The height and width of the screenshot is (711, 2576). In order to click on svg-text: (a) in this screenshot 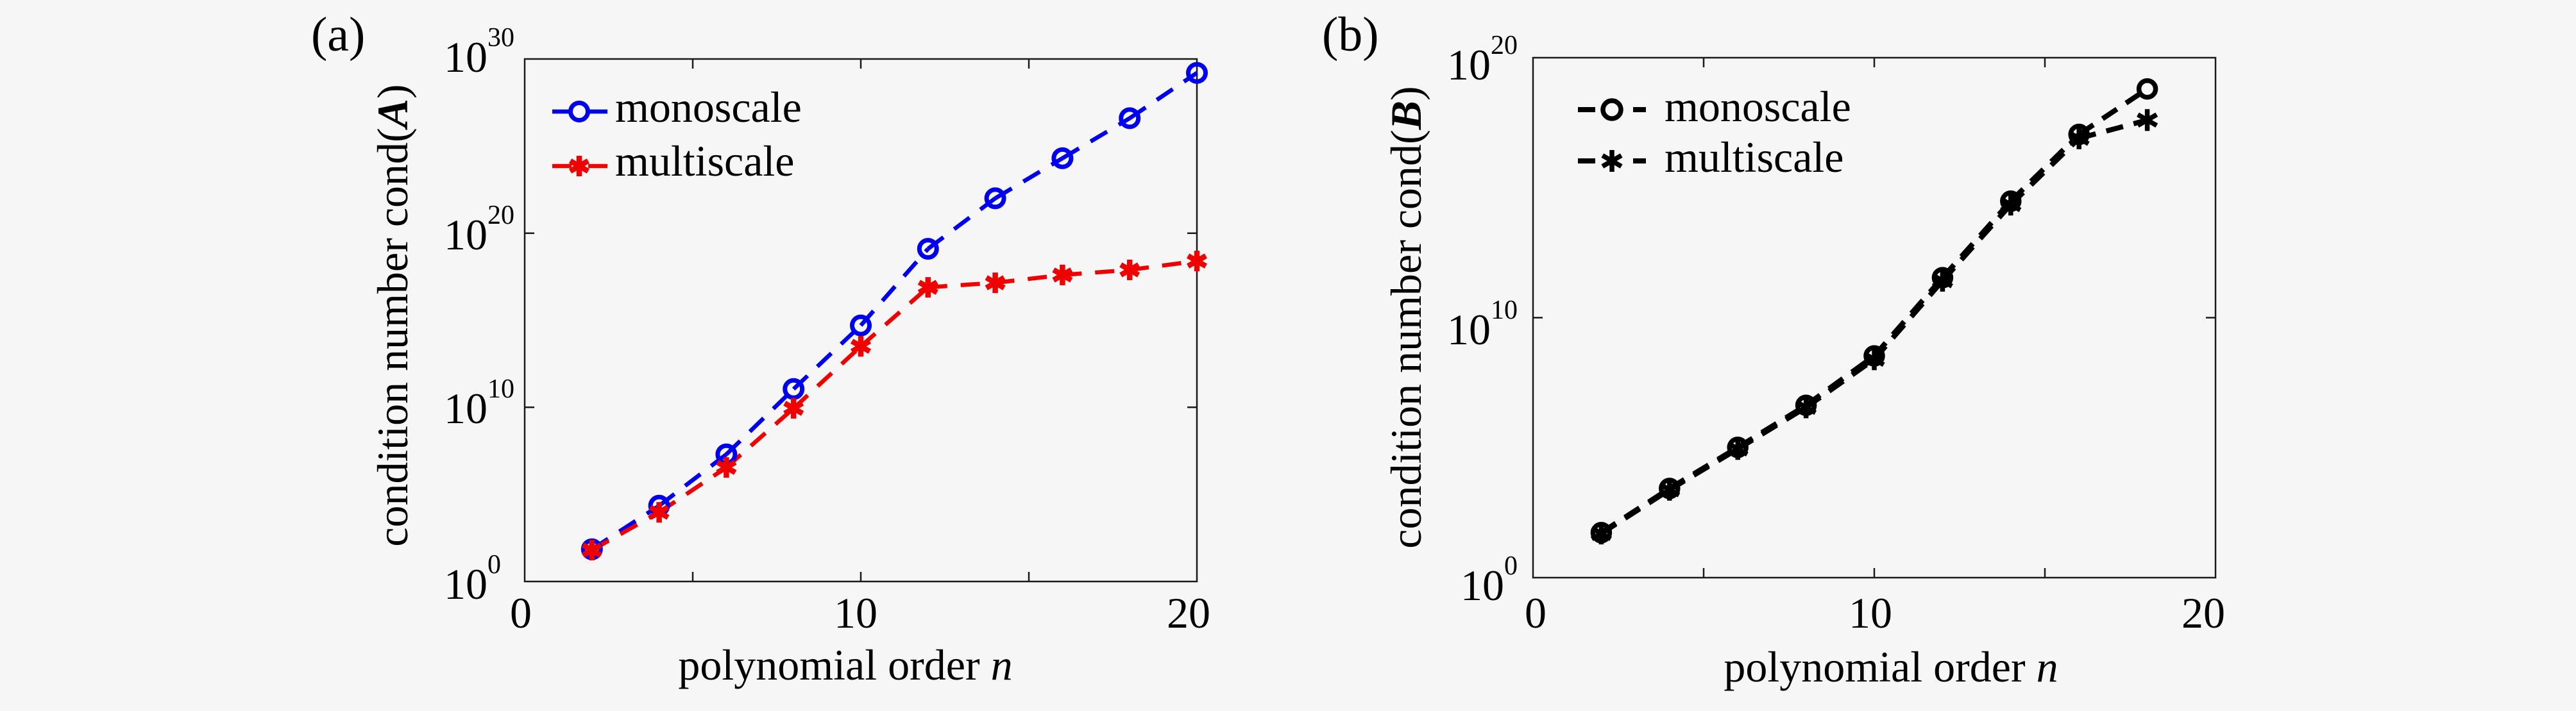, I will do `click(338, 35)`.